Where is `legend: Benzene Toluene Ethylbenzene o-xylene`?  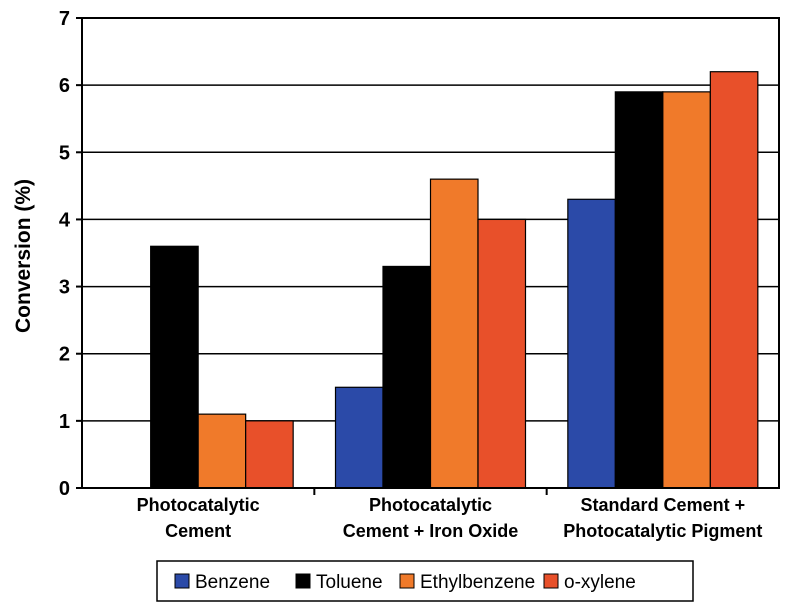
legend: Benzene Toluene Ethylbenzene o-xylene is located at coordinates (425, 581).